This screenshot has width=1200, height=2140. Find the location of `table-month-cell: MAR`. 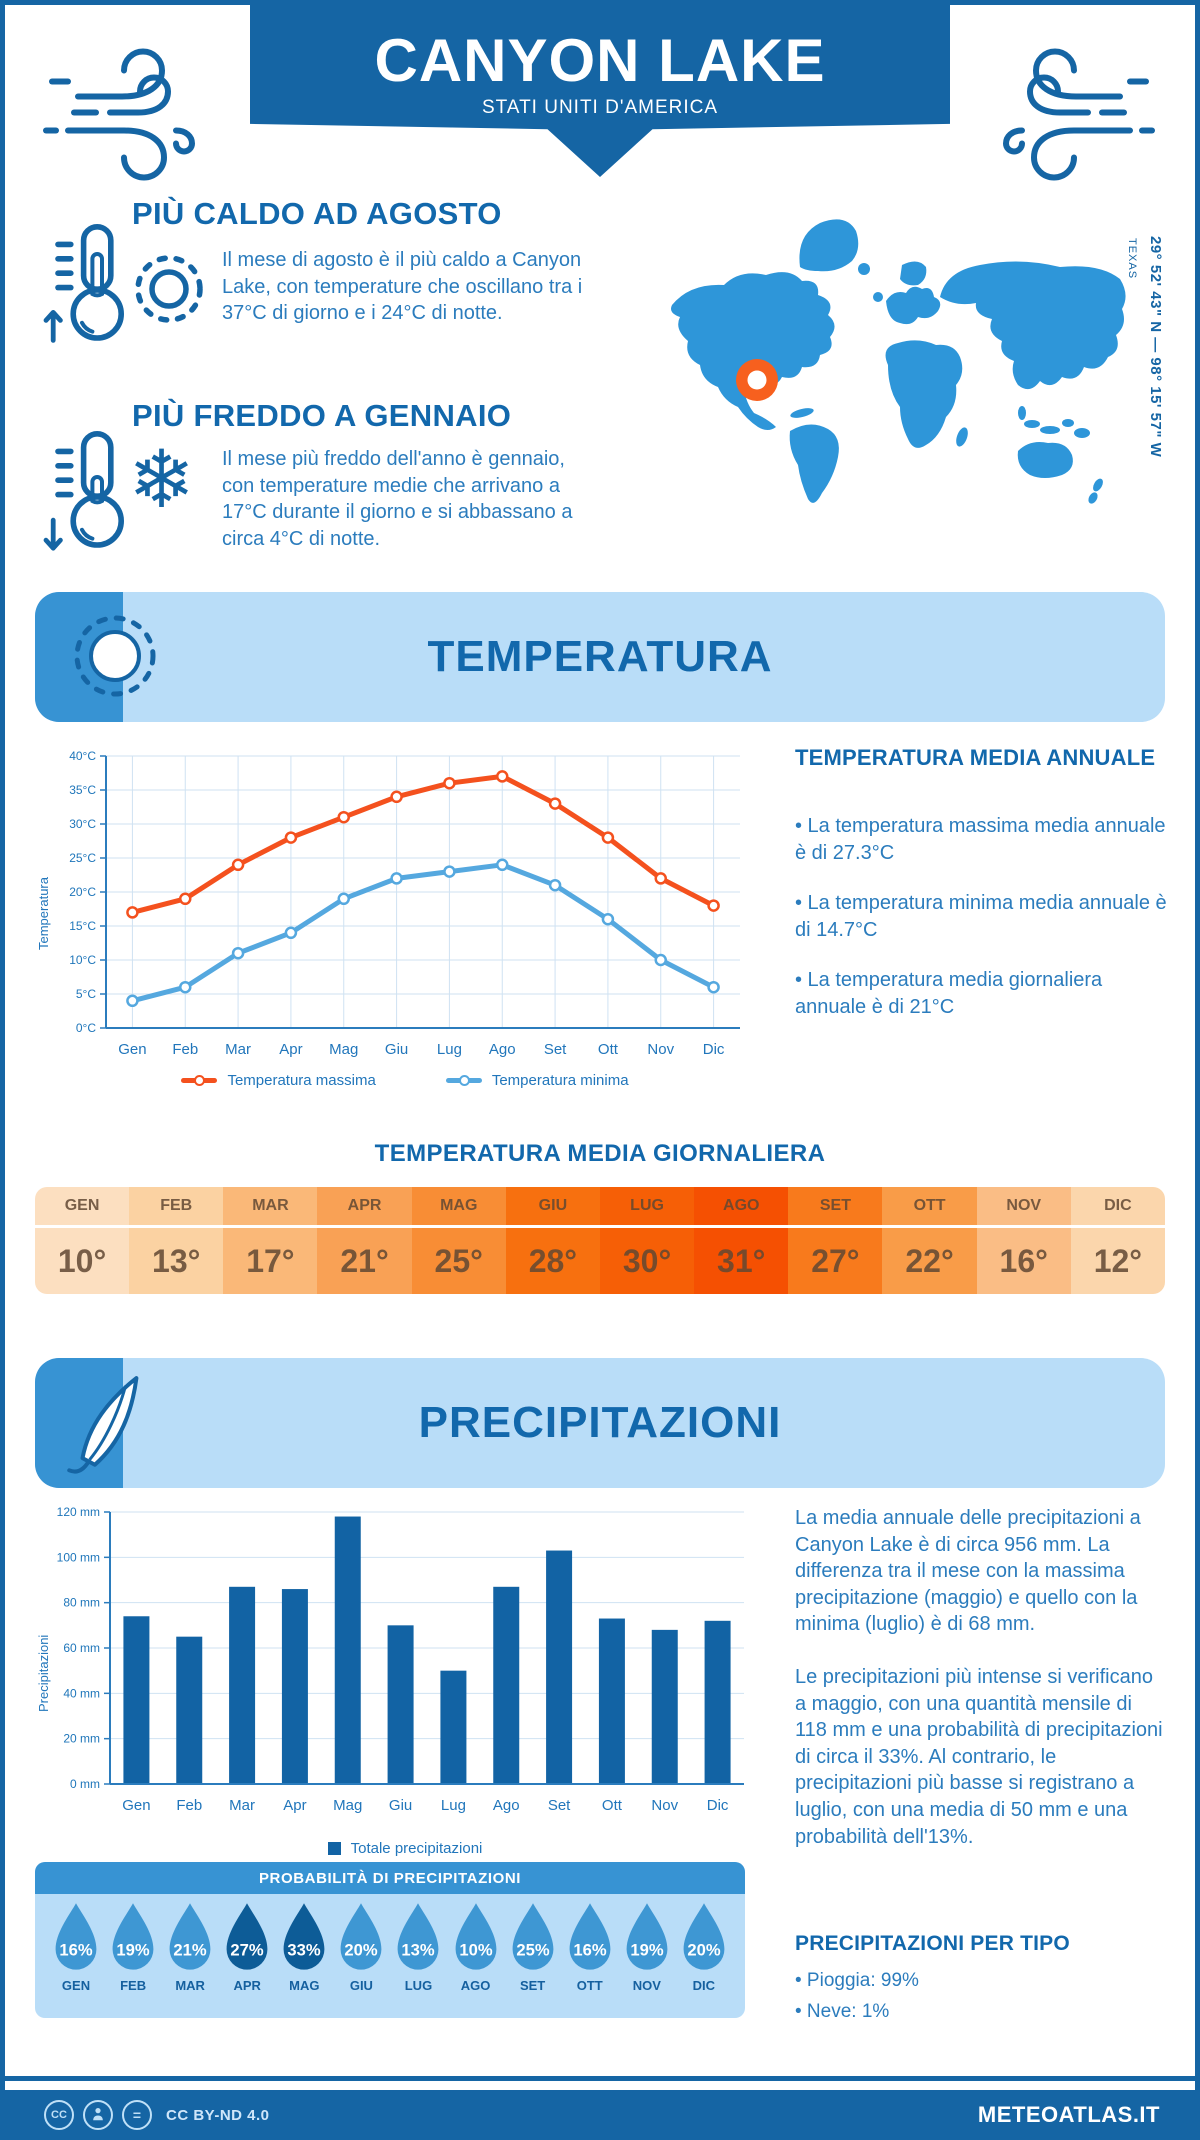

table-month-cell: MAR is located at coordinates (270, 1206).